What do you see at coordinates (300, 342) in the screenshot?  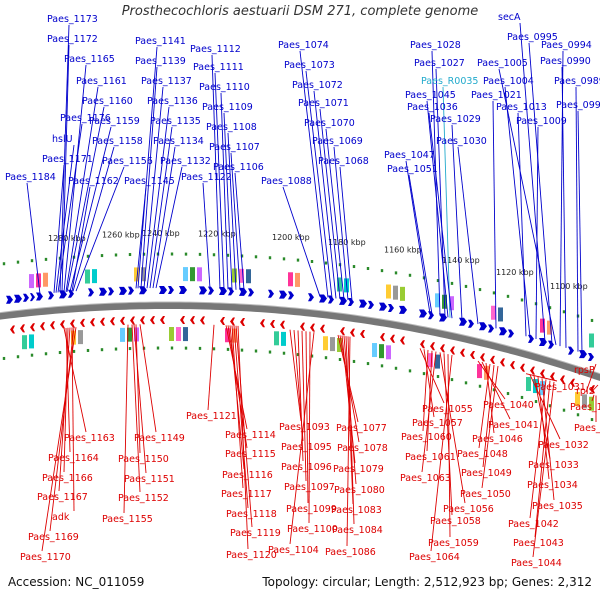 I see `genome-backbone` at bounding box center [300, 342].